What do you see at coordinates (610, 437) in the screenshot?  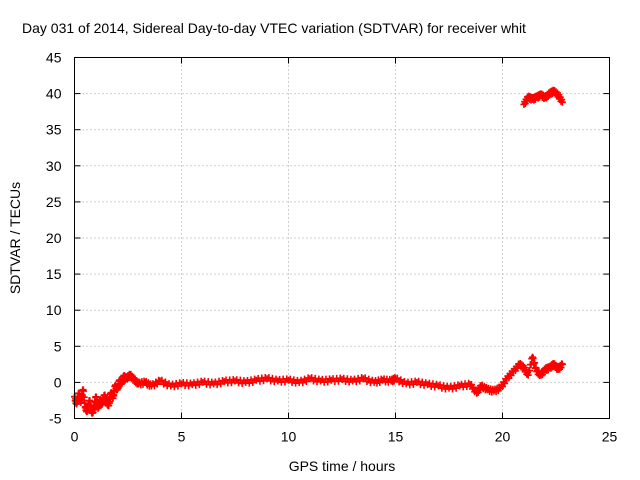 I see `x-tick-label: 25` at bounding box center [610, 437].